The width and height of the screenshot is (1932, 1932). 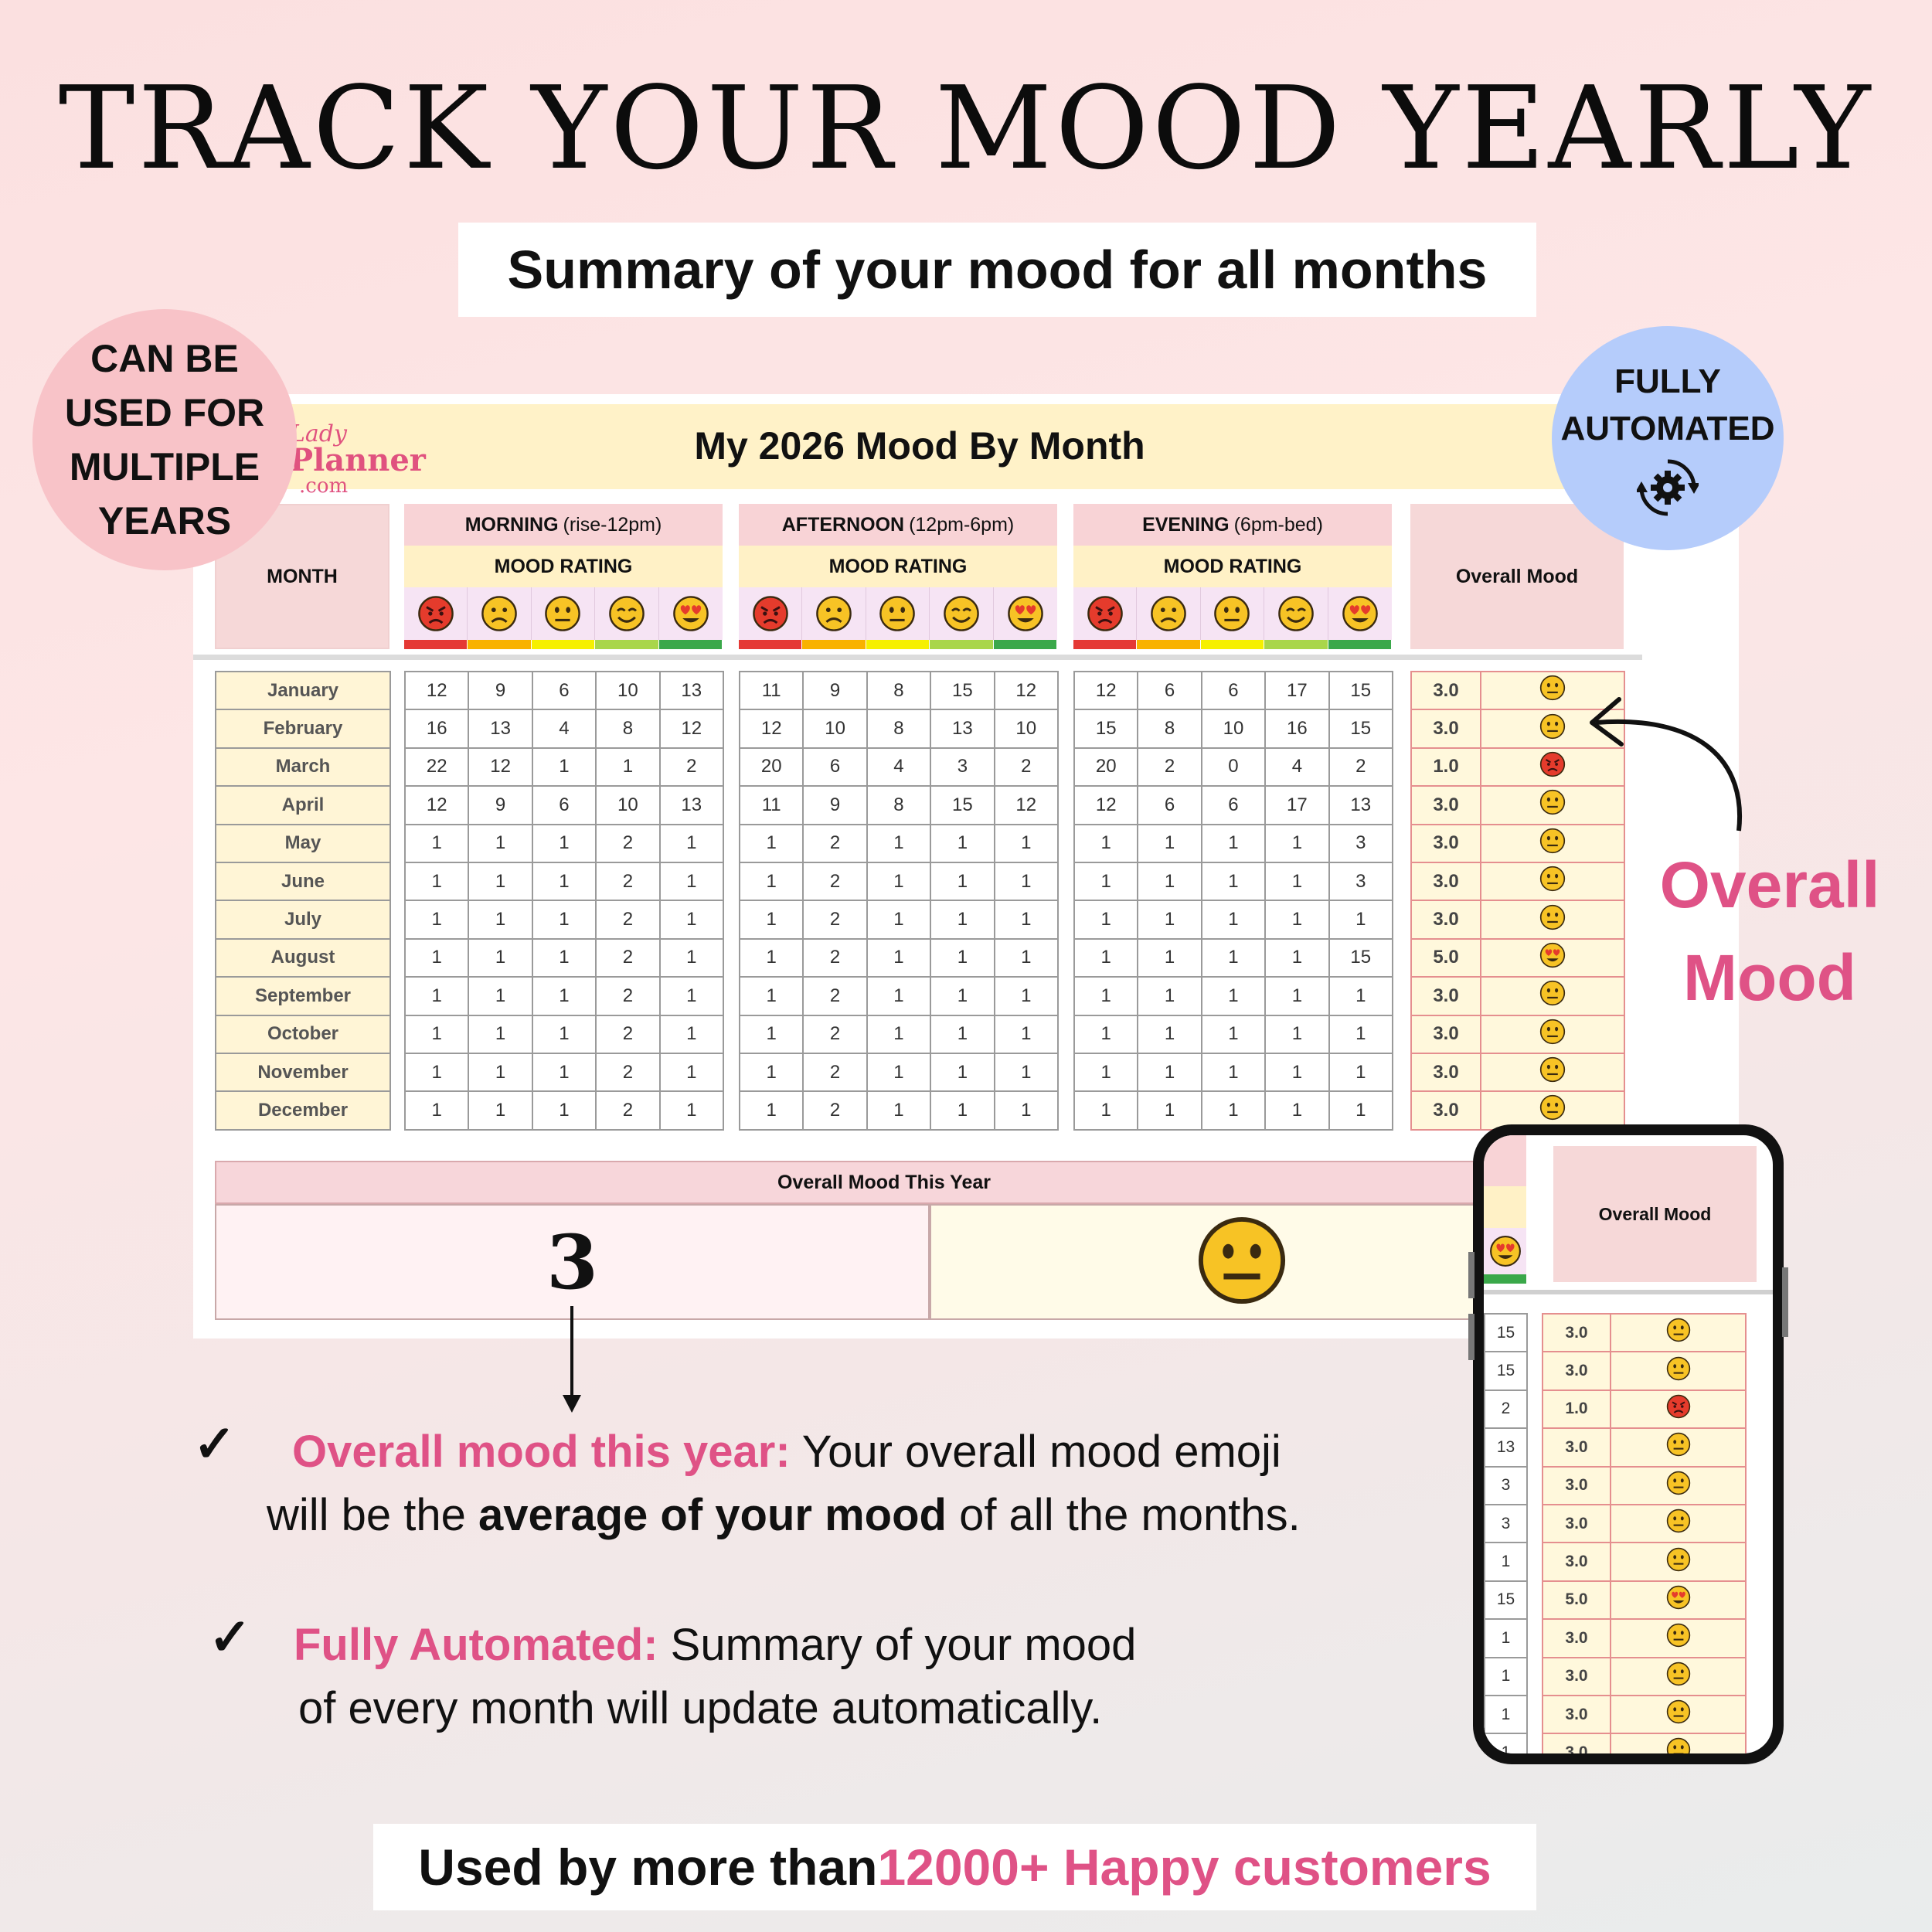 What do you see at coordinates (1297, 691) in the screenshot?
I see `rating-count-cell: 17` at bounding box center [1297, 691].